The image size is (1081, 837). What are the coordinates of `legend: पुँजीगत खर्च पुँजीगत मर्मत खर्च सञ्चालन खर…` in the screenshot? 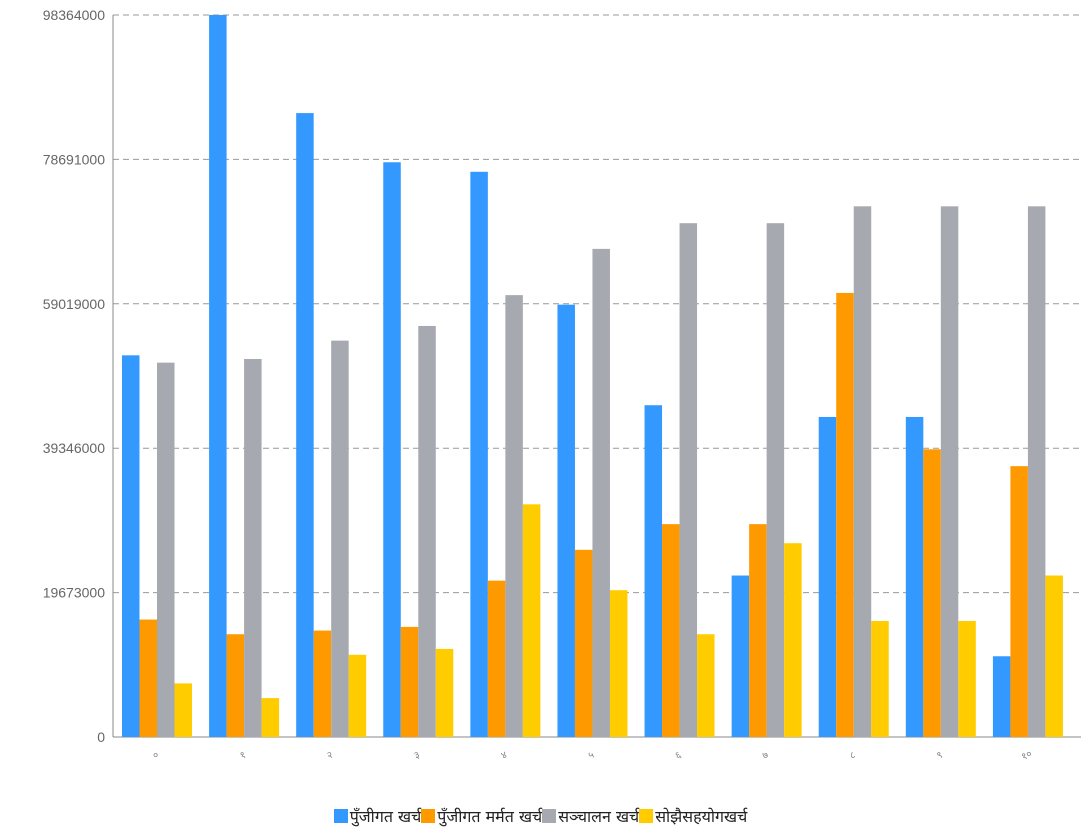 It's located at (540, 816).